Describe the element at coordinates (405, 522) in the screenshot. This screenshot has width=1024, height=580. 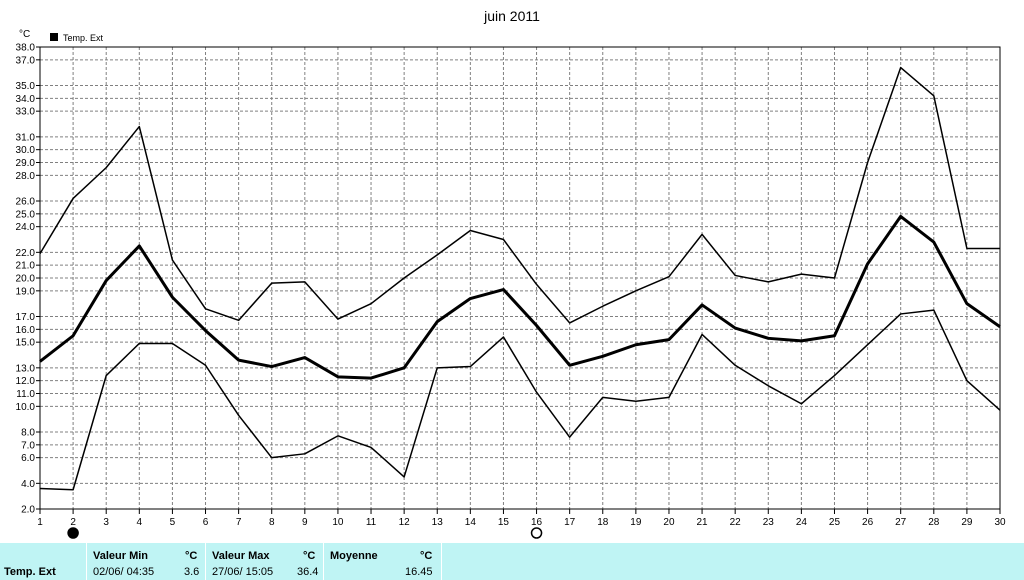
I see `x-tick-label: 12` at that location.